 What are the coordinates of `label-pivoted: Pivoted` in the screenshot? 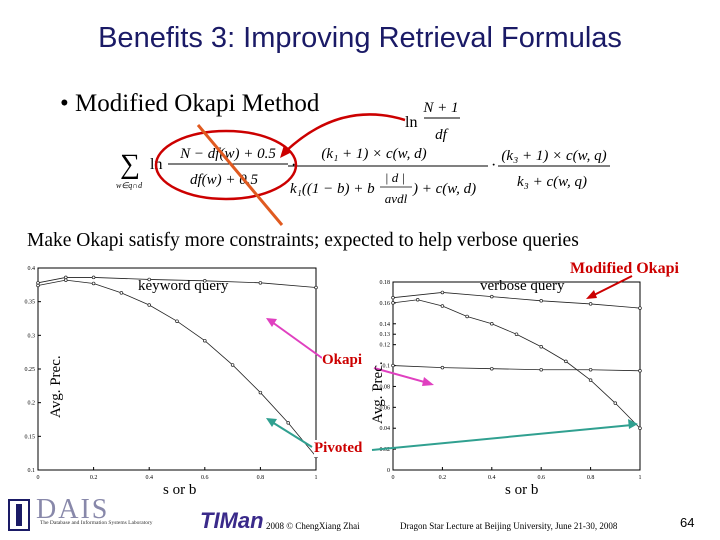 It's located at (338, 448).